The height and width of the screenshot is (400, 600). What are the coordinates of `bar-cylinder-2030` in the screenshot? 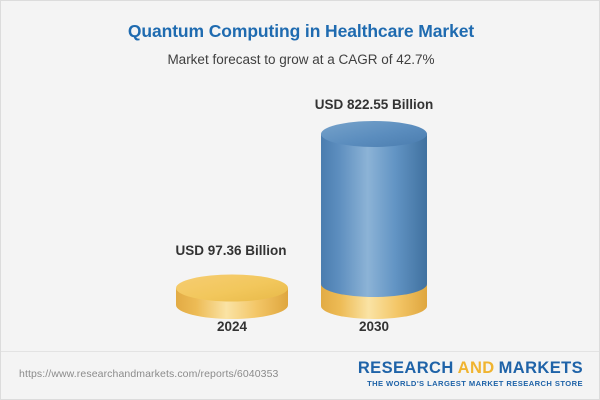 It's located at (374, 220).